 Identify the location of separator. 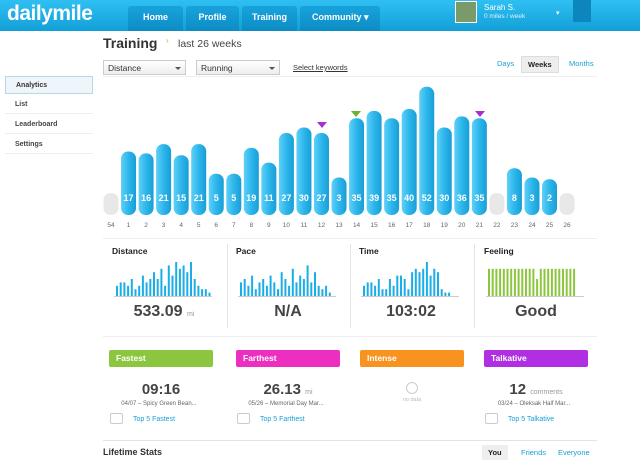
(474, 286).